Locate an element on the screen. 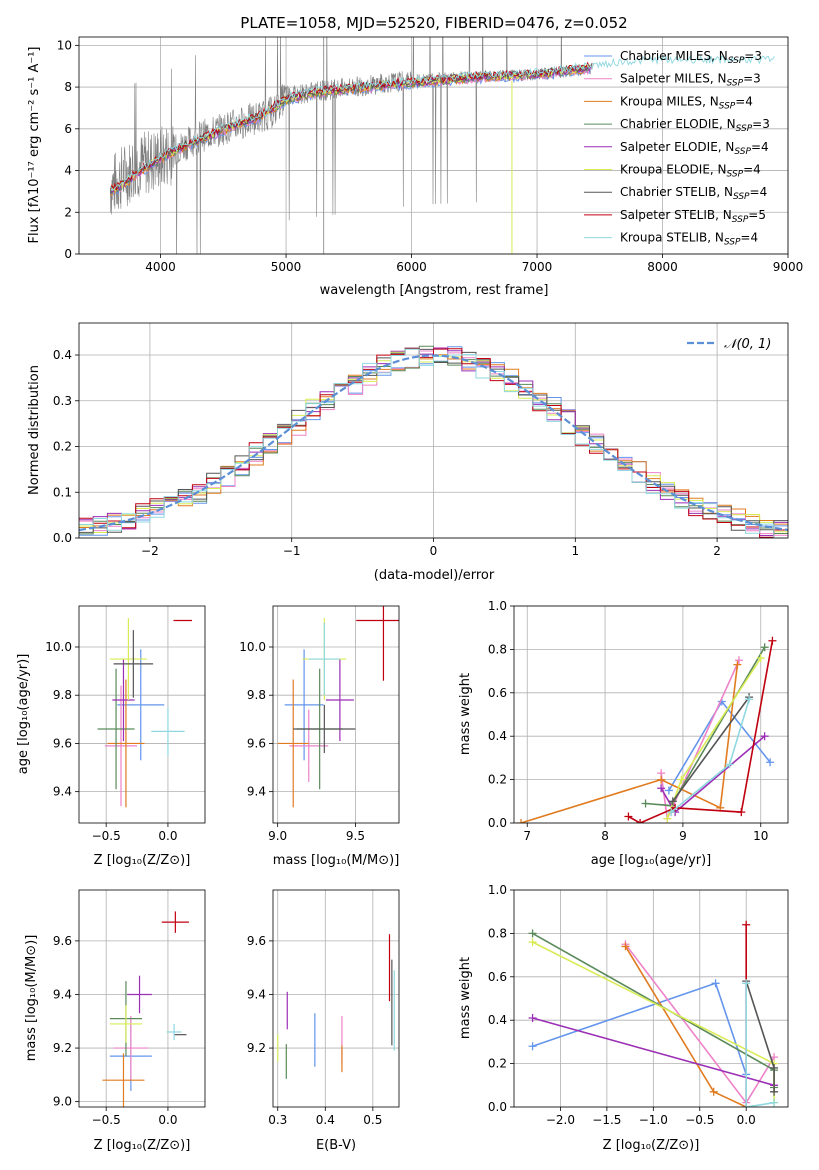 This screenshot has height=1170, width=819. x-tick-label: 7 is located at coordinates (527, 836).